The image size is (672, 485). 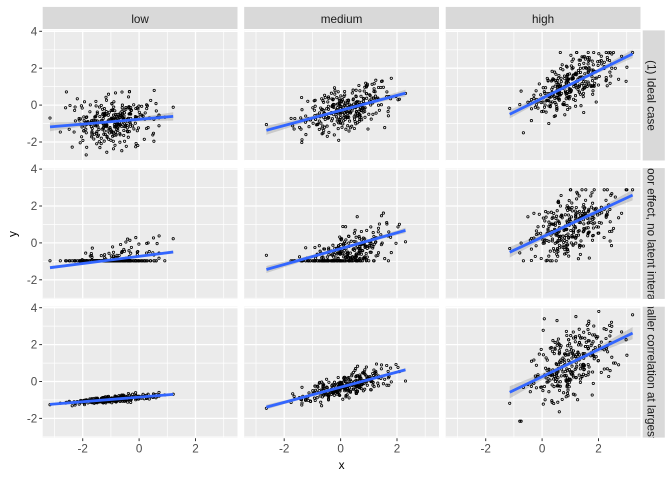 I want to click on svg-text:(3) smaller correlation at lar: (3) smaller correlation at largest x, so click(x=651, y=363).